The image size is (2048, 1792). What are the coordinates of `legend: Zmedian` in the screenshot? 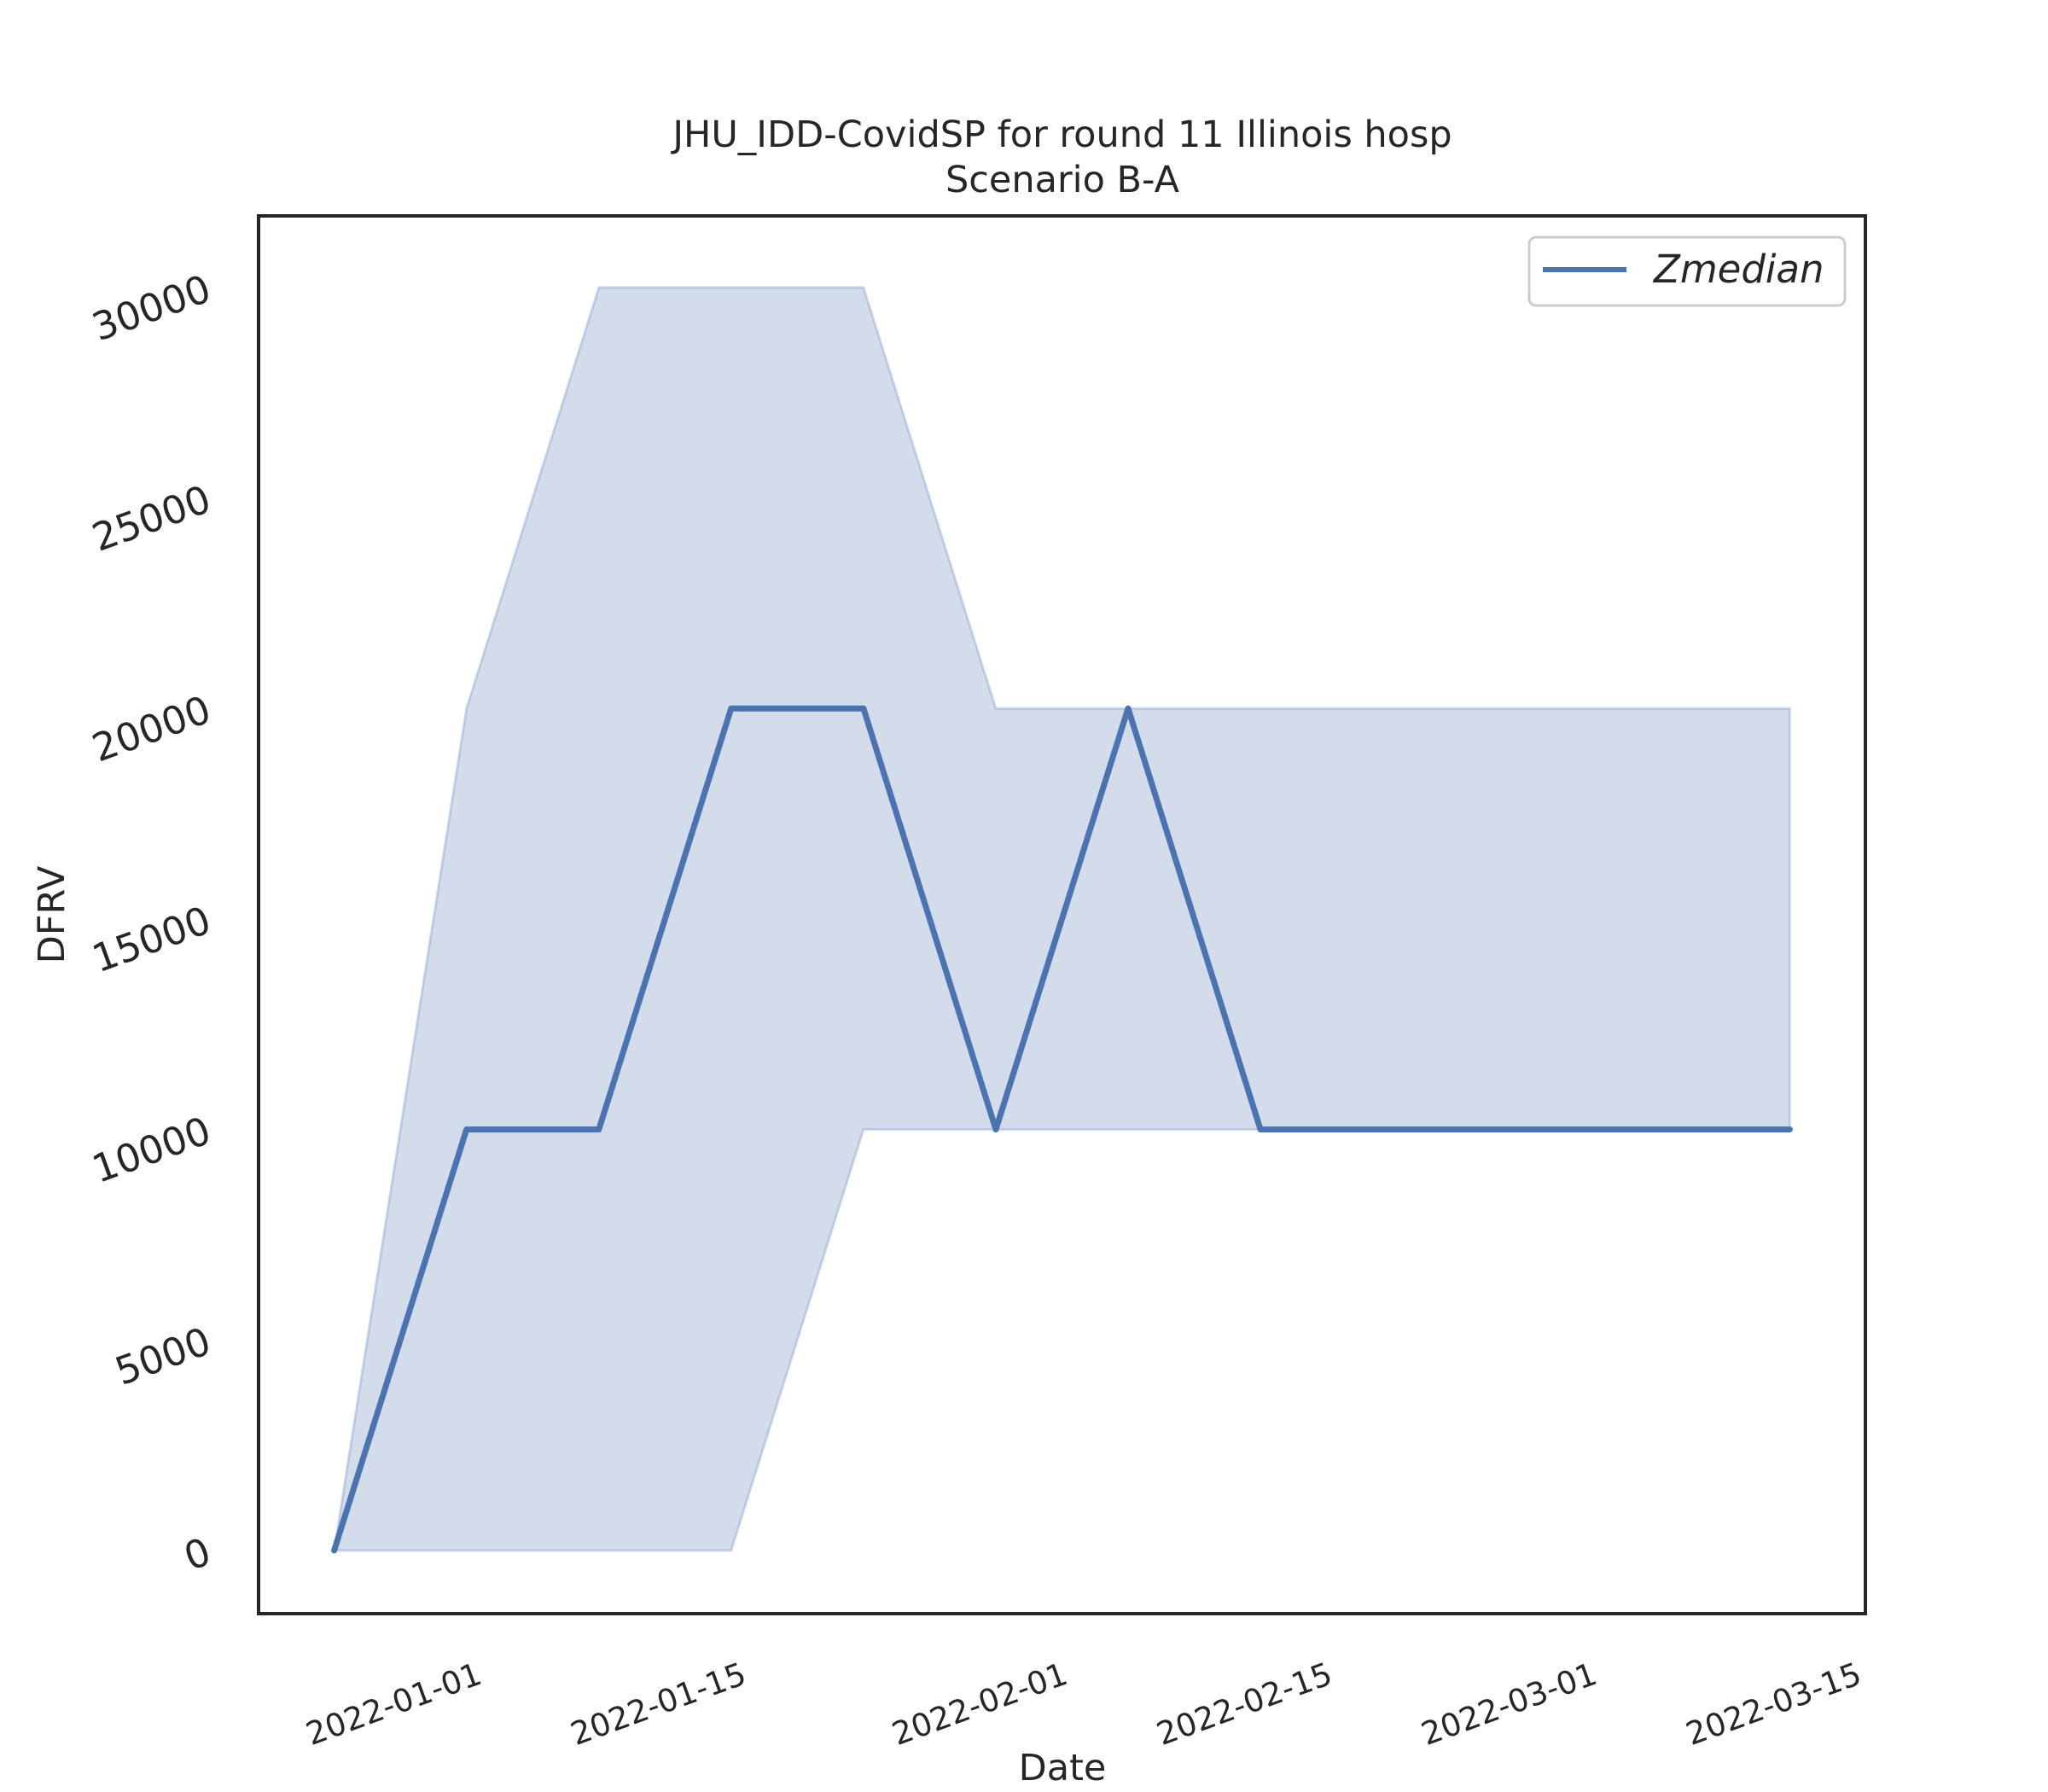 It's located at (1687, 271).